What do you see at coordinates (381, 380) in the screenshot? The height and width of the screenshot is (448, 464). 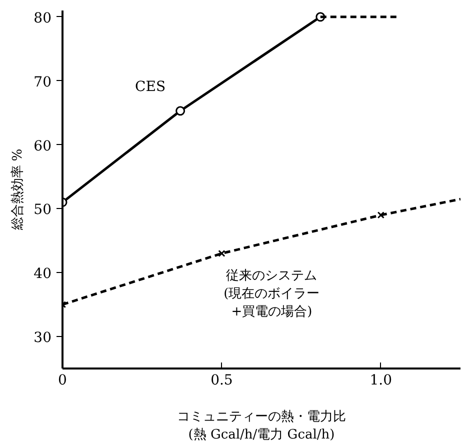 I see `x-tick-label: 1.0` at bounding box center [381, 380].